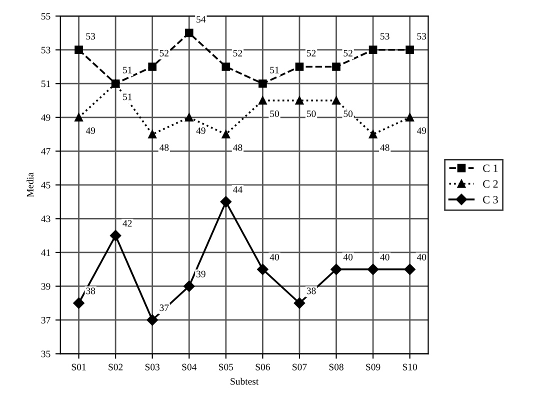  Describe the element at coordinates (201, 274) in the screenshot. I see `data-label: 39` at that location.